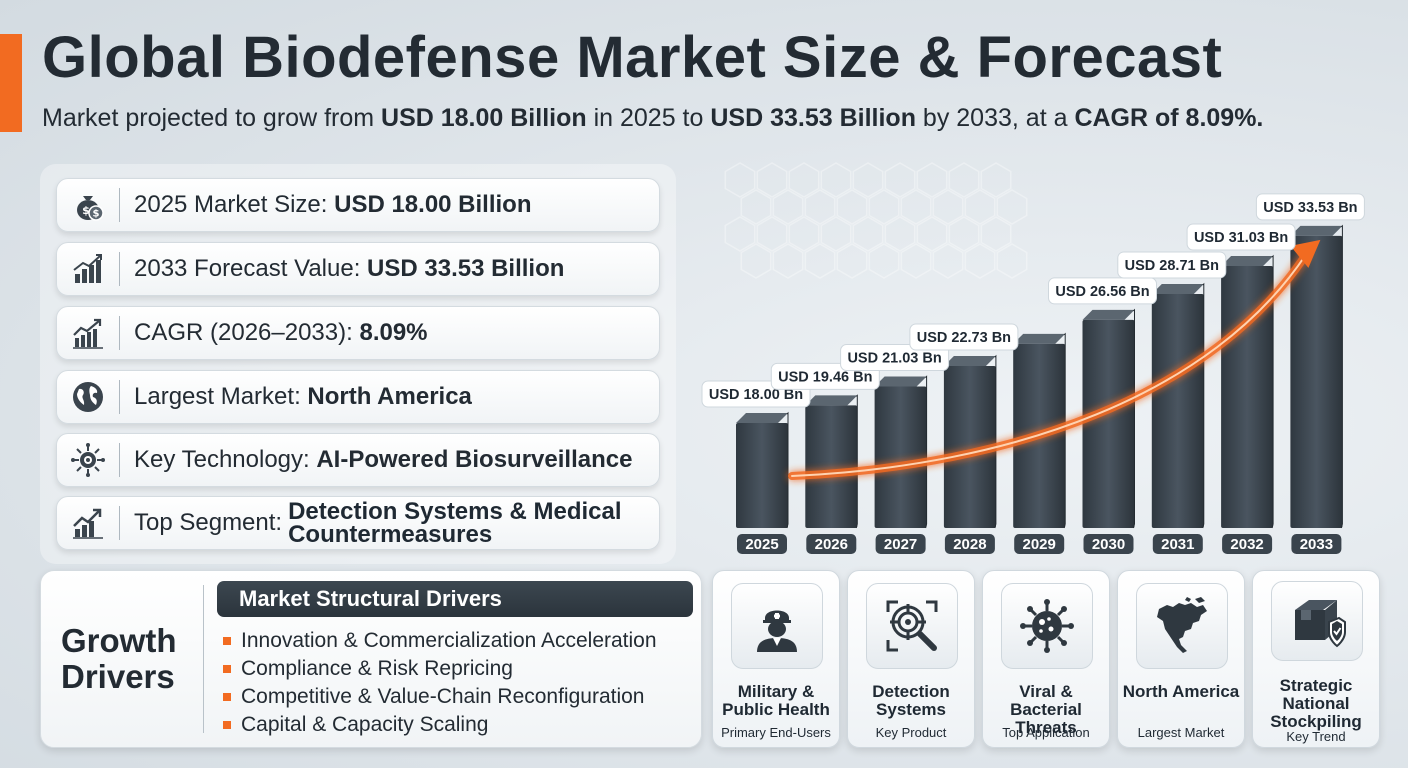  I want to click on svg-text: 2032, so click(1246, 544).